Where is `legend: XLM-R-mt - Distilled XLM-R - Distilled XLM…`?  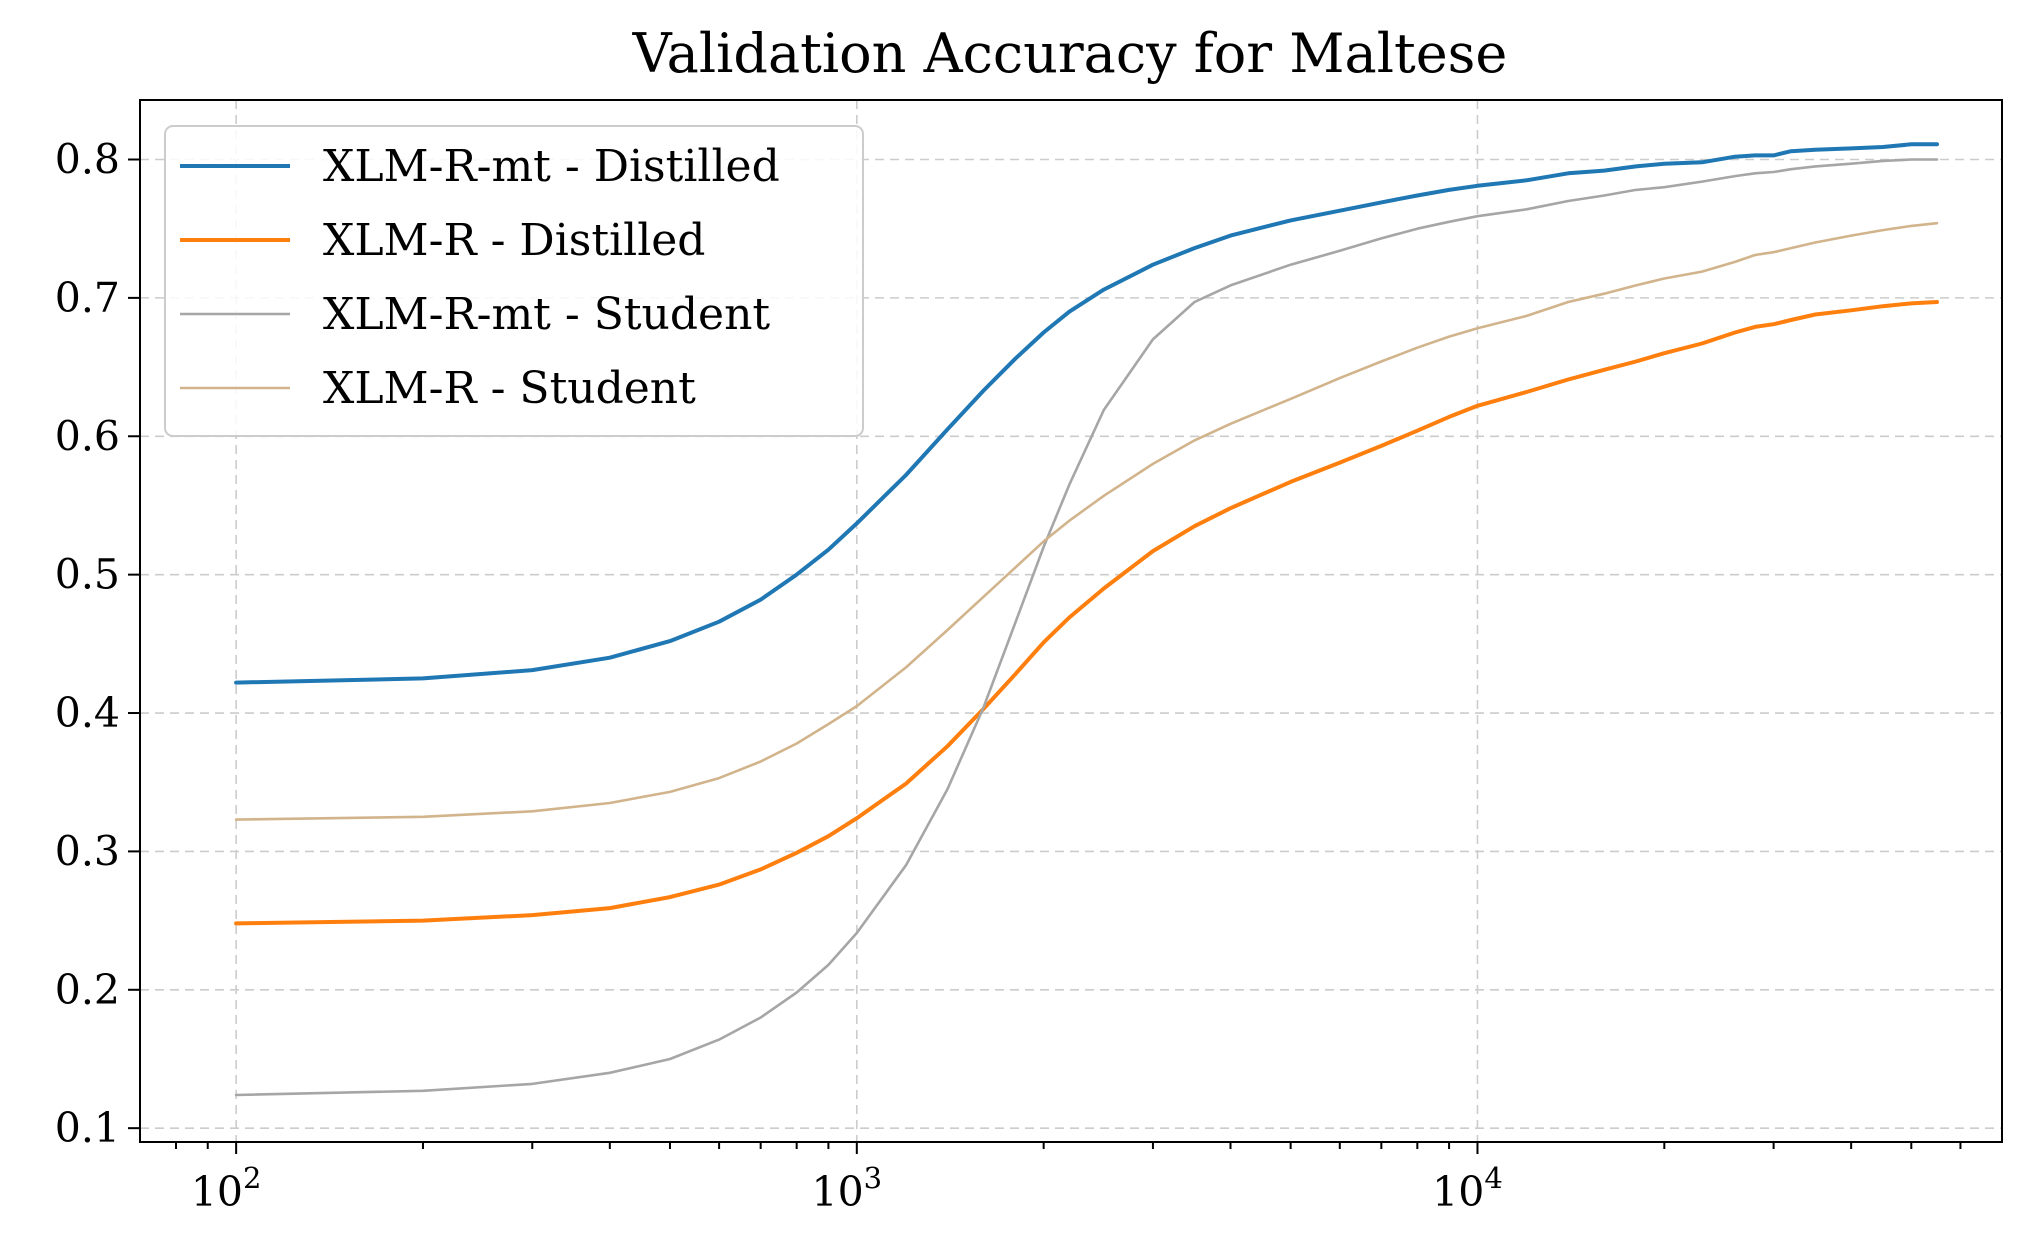 legend: XLM-R-mt - Distilled XLM-R - Distilled XLM… is located at coordinates (514, 281).